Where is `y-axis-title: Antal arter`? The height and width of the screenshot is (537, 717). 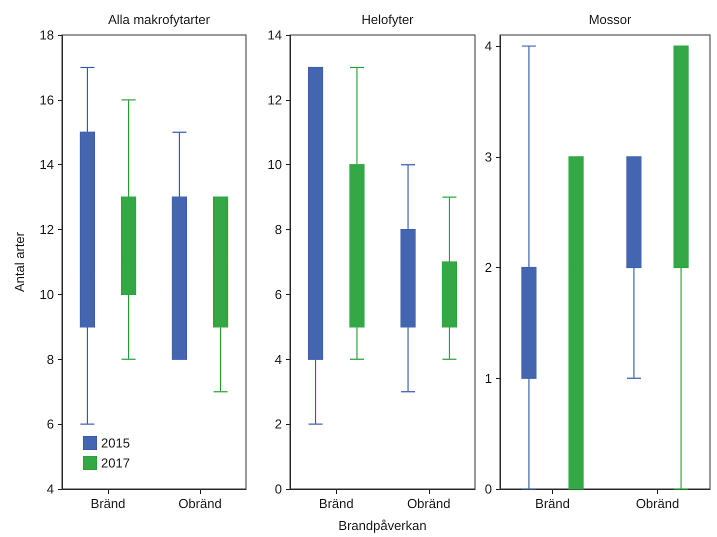
y-axis-title: Antal arter is located at coordinates (19, 261).